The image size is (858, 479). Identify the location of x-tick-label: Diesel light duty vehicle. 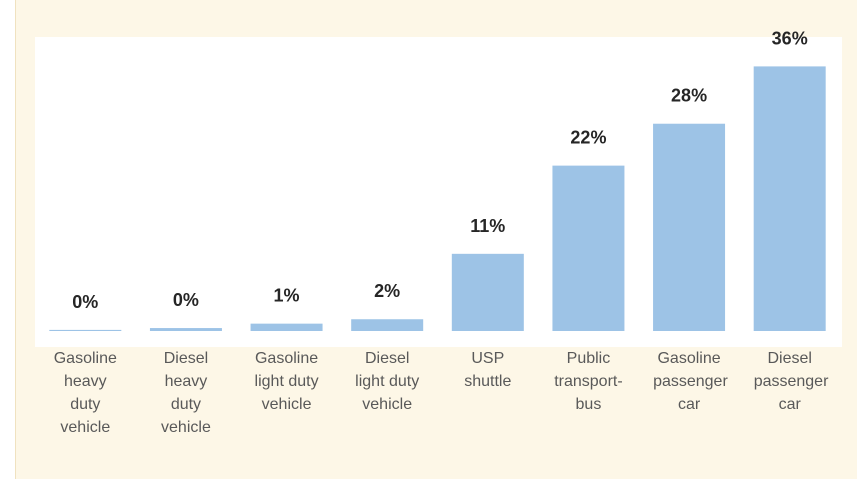
(387, 381).